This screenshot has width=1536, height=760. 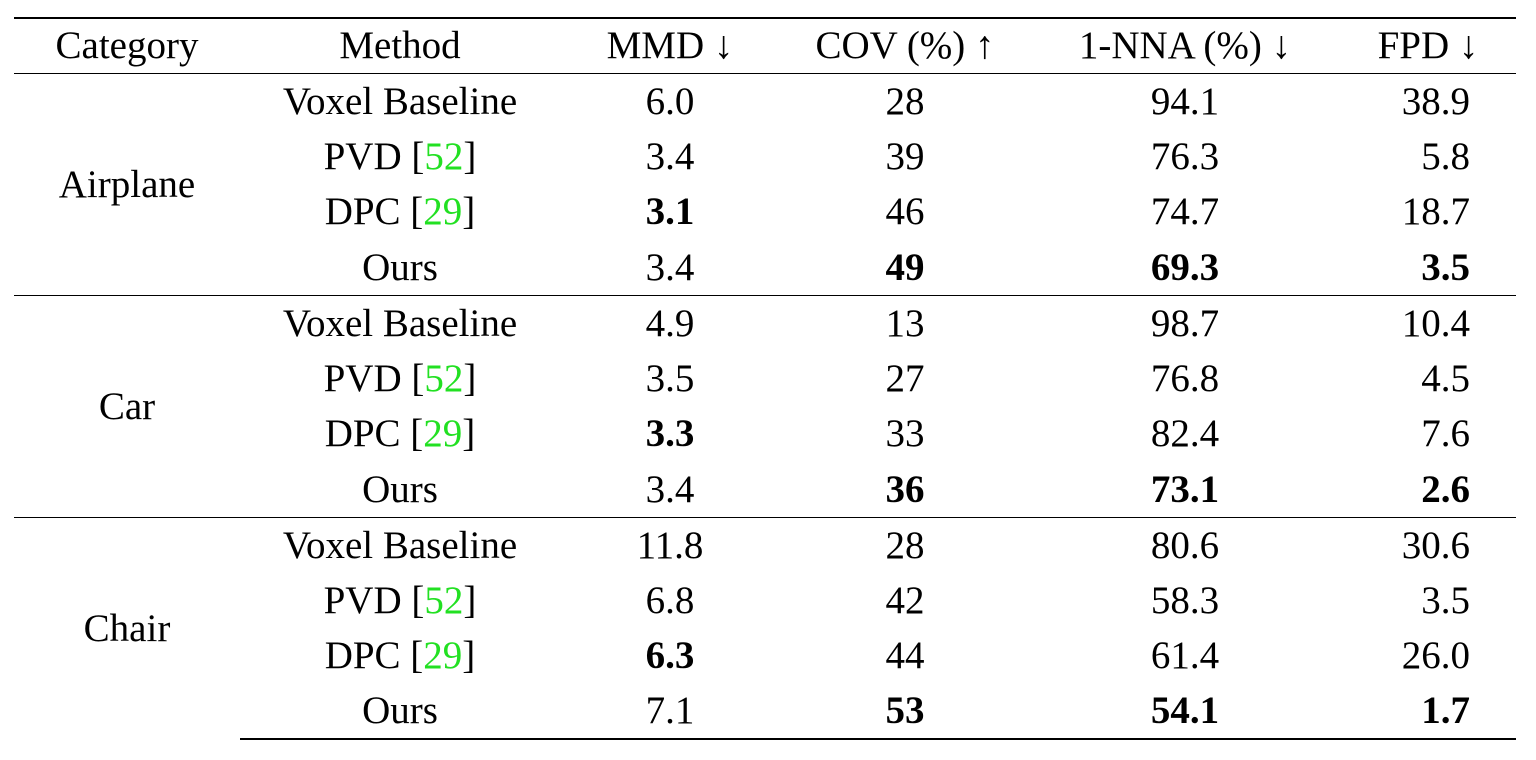 What do you see at coordinates (1428, 322) in the screenshot?
I see `value-cell: 10.4` at bounding box center [1428, 322].